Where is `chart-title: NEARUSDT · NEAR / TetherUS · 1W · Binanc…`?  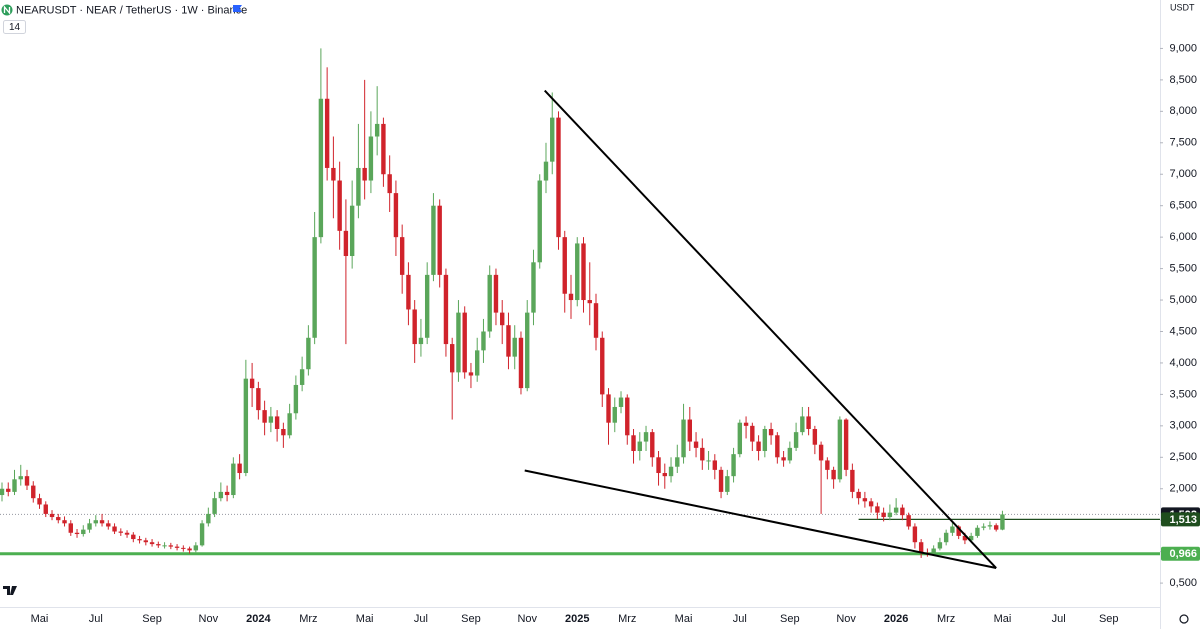 chart-title: NEARUSDT · NEAR / TetherUS · 1W · Binanc… is located at coordinates (131, 10).